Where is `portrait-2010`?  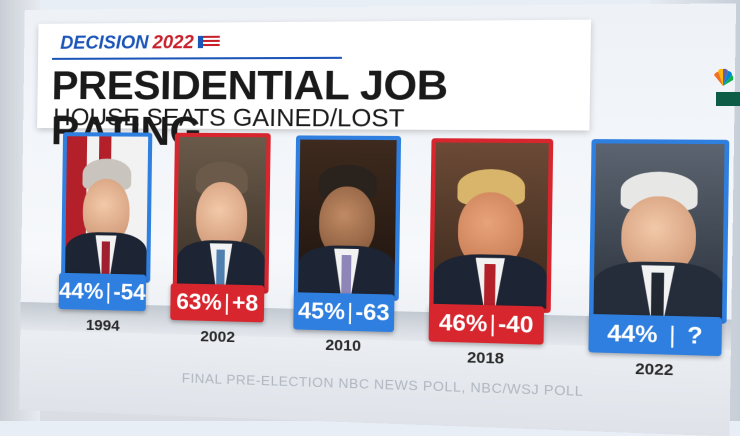 portrait-2010 is located at coordinates (347, 218).